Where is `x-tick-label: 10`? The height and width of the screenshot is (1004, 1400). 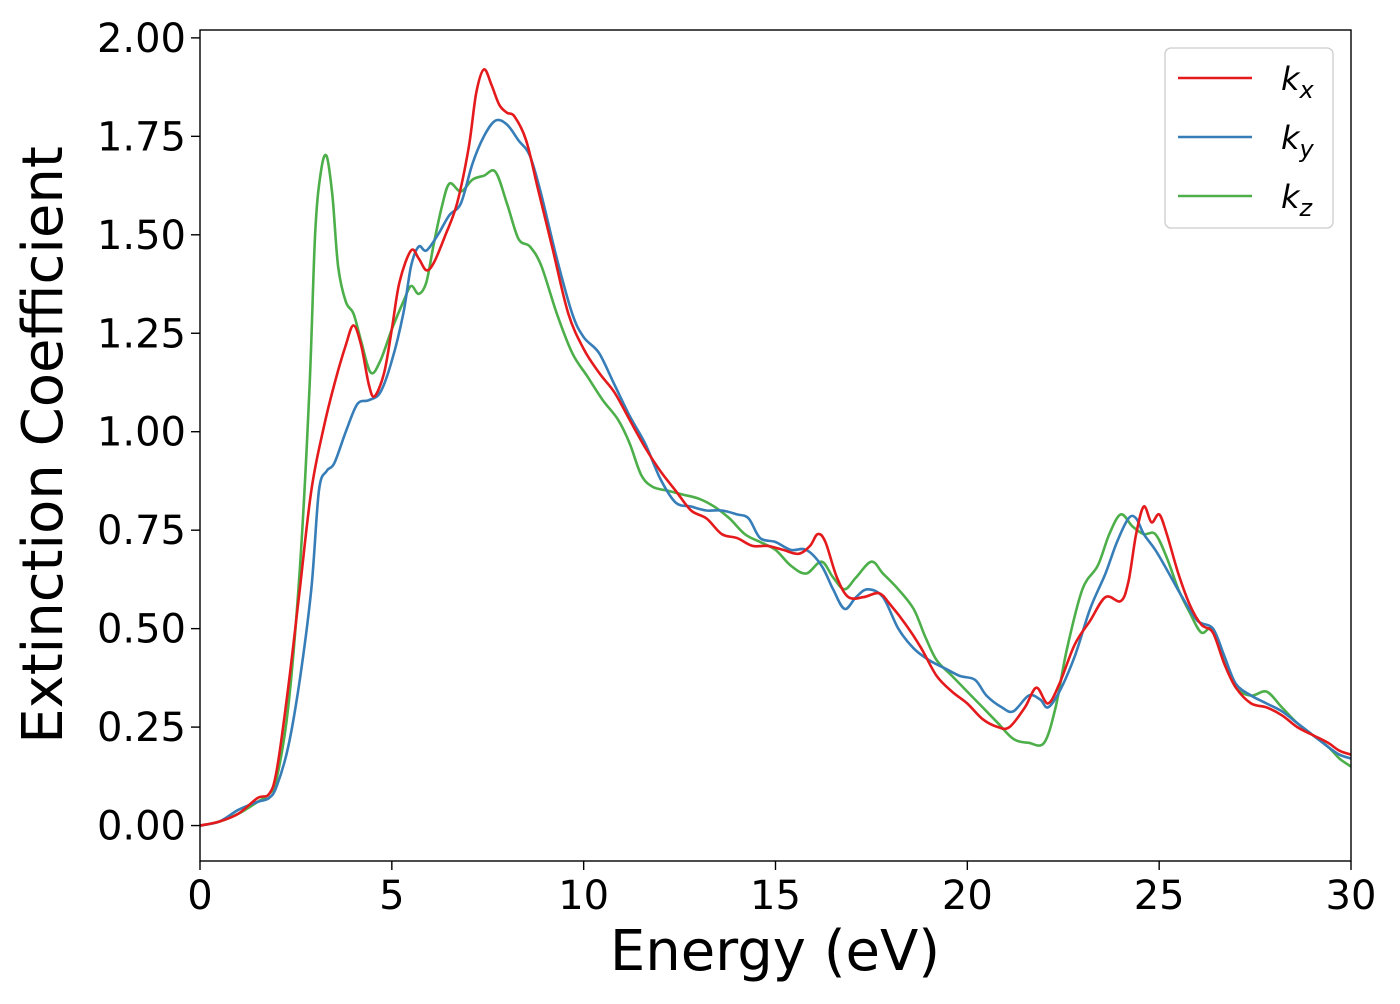
x-tick-label: 10 is located at coordinates (583, 896).